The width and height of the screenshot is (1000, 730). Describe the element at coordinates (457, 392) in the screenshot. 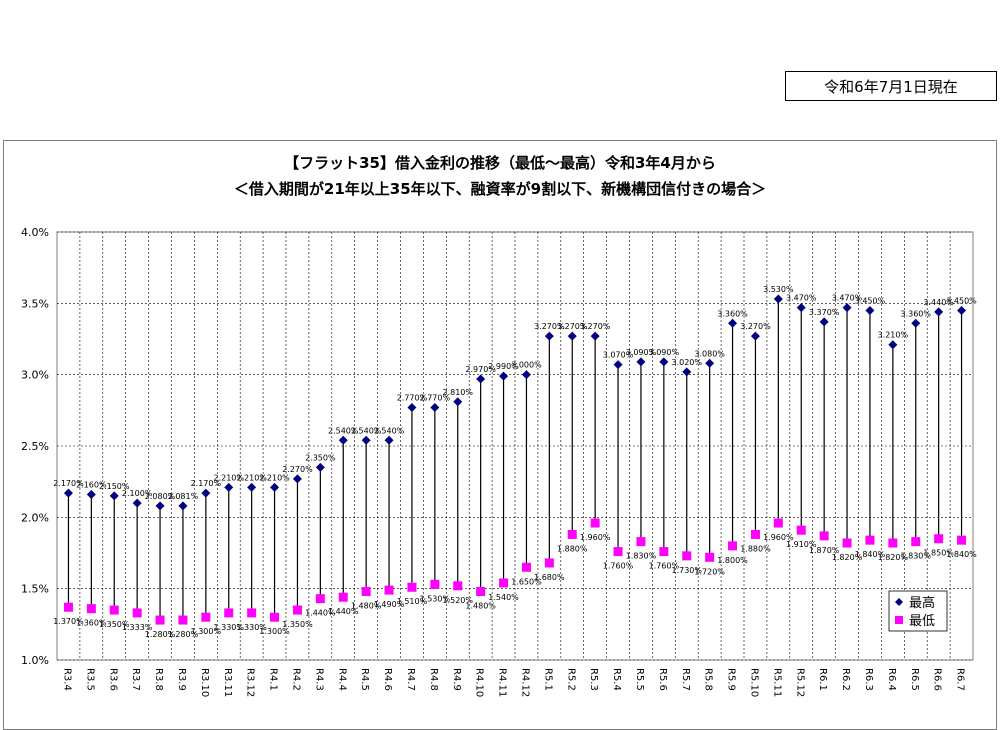

I see `high-data-label: 2.810%` at that location.